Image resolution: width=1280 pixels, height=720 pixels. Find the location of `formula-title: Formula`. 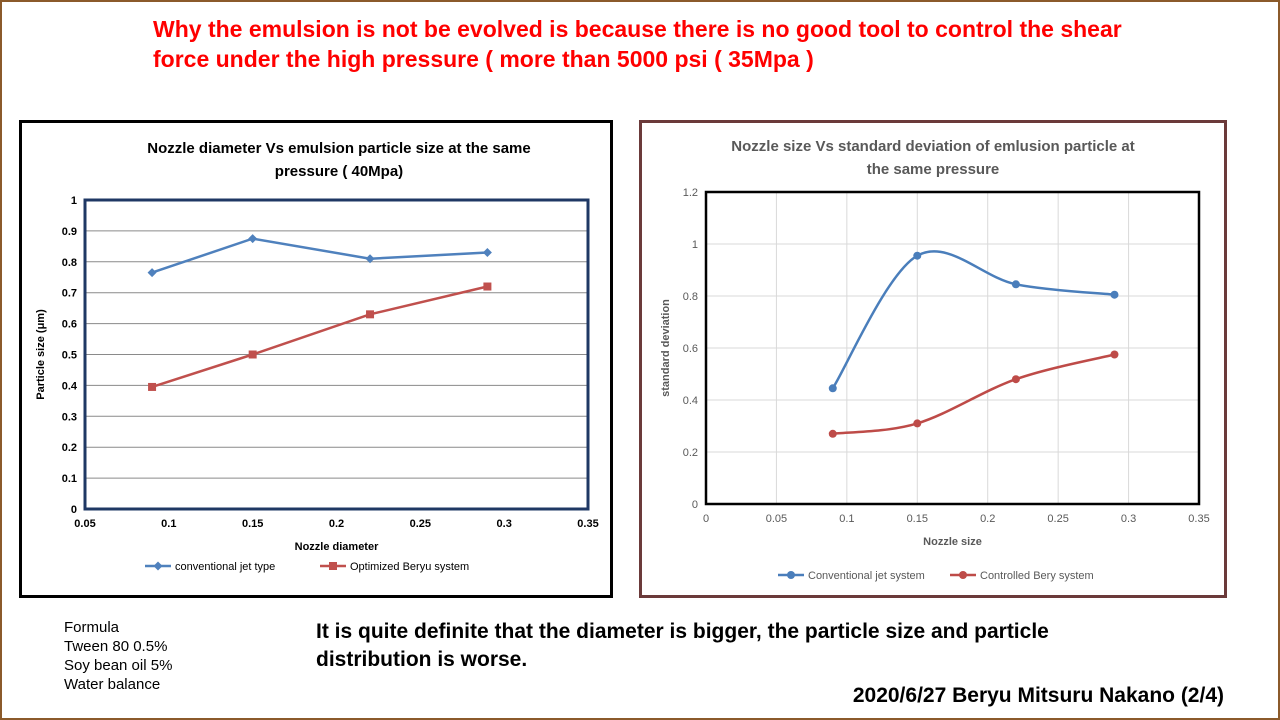

formula-title: Formula is located at coordinates (92, 627).